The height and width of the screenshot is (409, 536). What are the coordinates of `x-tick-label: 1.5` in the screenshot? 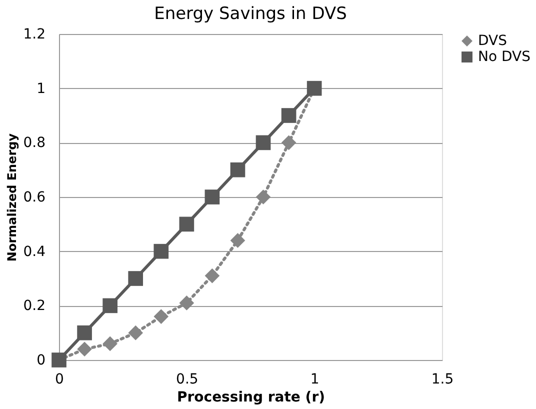 It's located at (442, 380).